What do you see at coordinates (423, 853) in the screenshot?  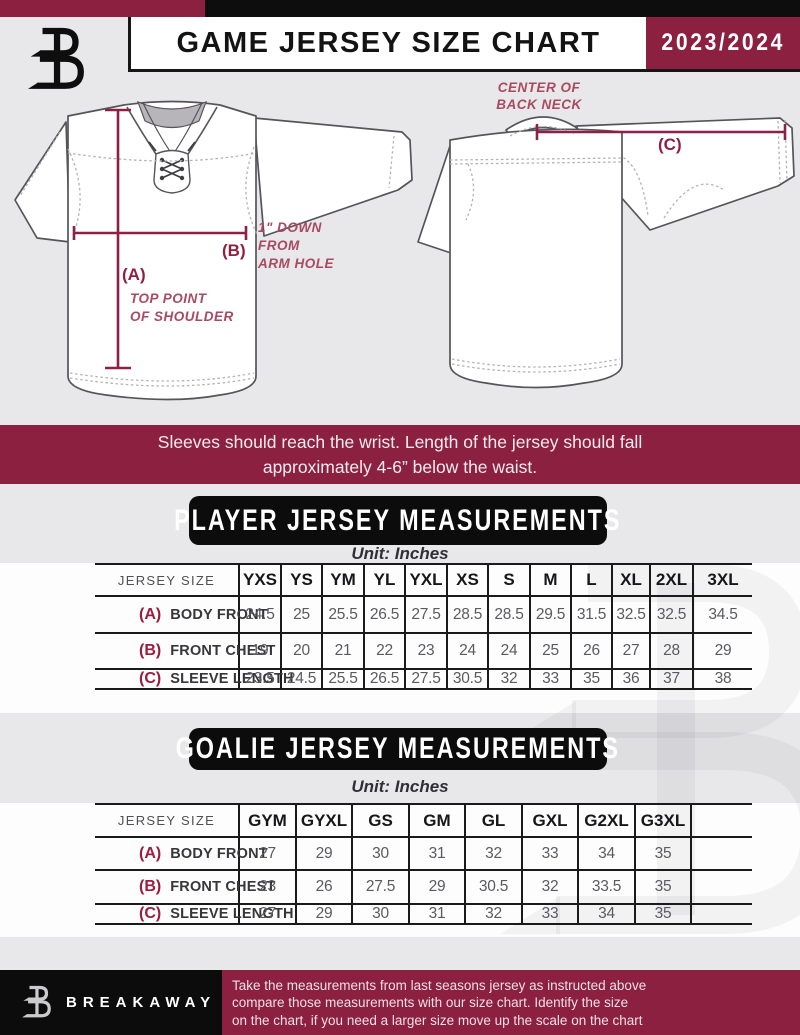 I see `measurement-row: (A) BODY FRONT 27 29 30 31 32 33 34 35` at bounding box center [423, 853].